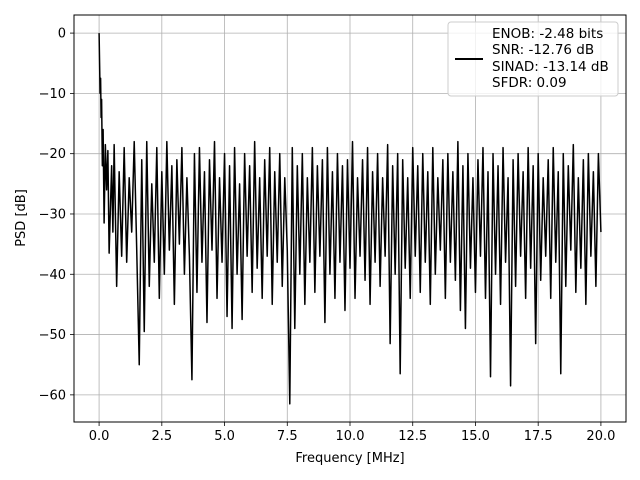  Describe the element at coordinates (538, 436) in the screenshot. I see `x-tick-label: 17.5` at that location.